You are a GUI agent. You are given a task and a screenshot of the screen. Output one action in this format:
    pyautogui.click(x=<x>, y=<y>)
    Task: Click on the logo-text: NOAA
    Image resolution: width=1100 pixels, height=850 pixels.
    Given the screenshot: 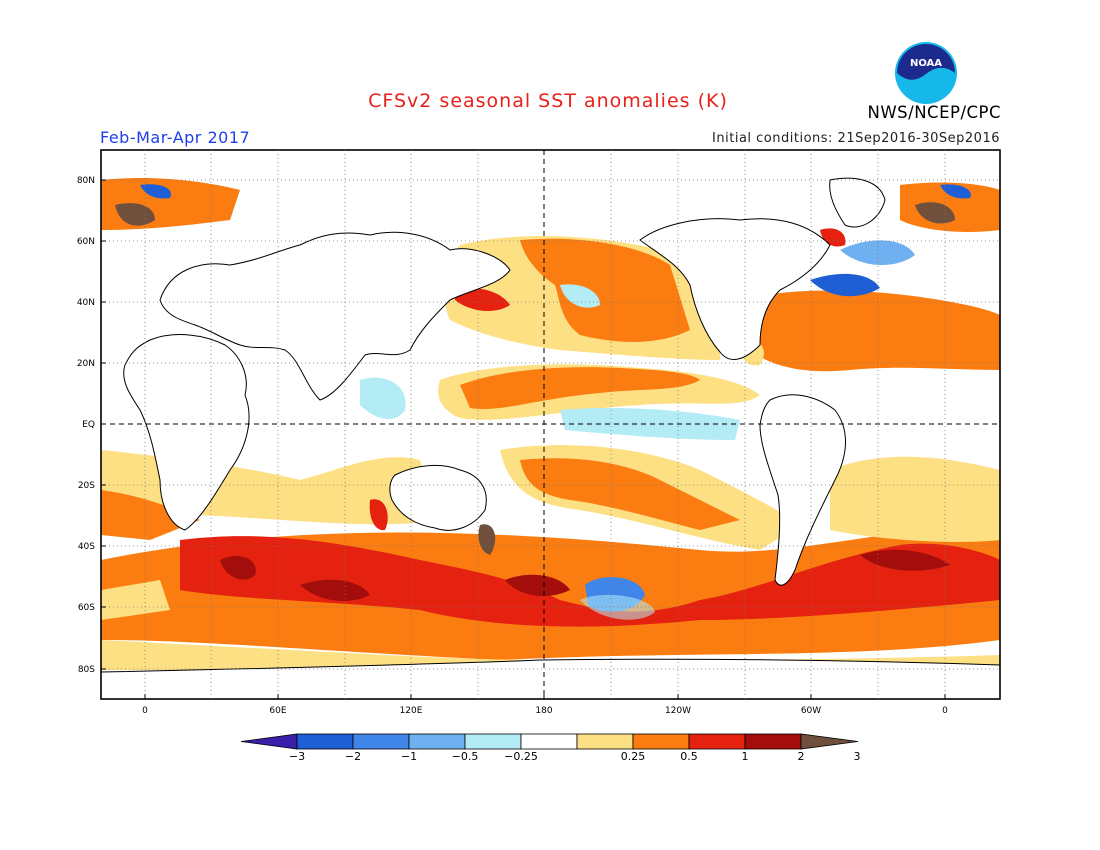 What is the action you would take?
    pyautogui.click(x=926, y=63)
    